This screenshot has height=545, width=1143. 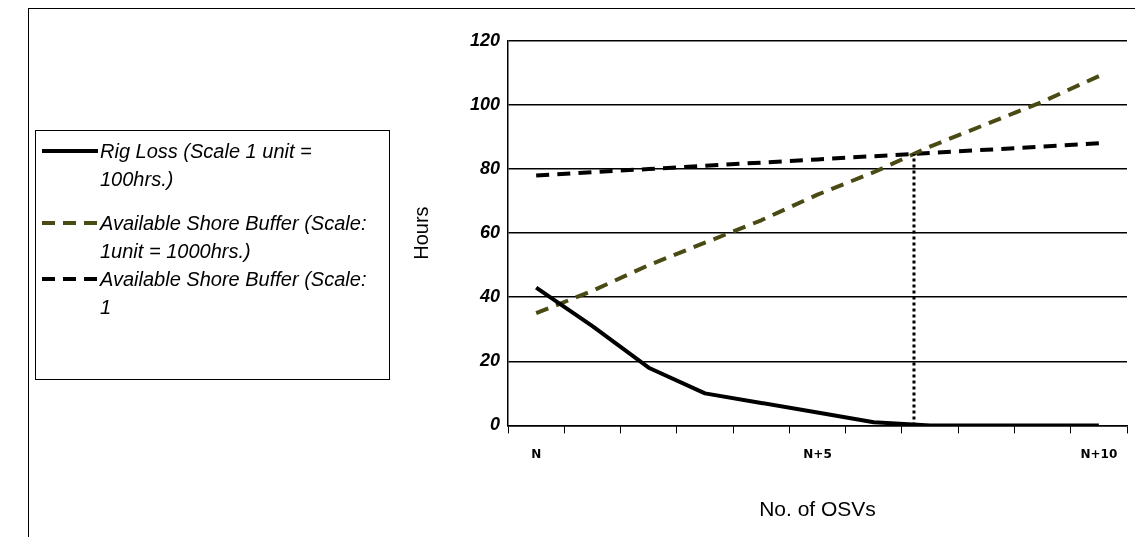 I want to click on y-tick-label: 100, so click(x=485, y=103).